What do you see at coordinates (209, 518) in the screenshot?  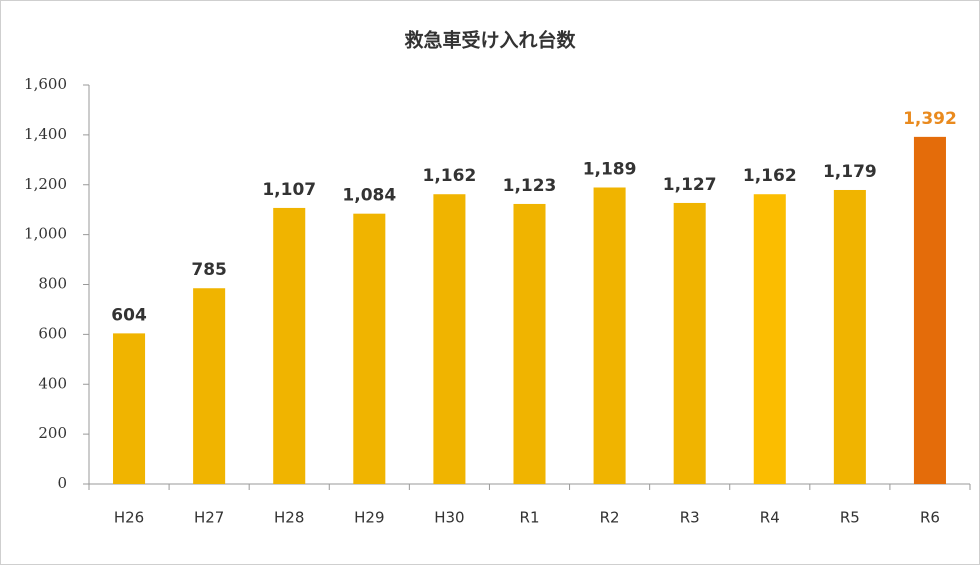 I see `x-tick-label: H27` at bounding box center [209, 518].